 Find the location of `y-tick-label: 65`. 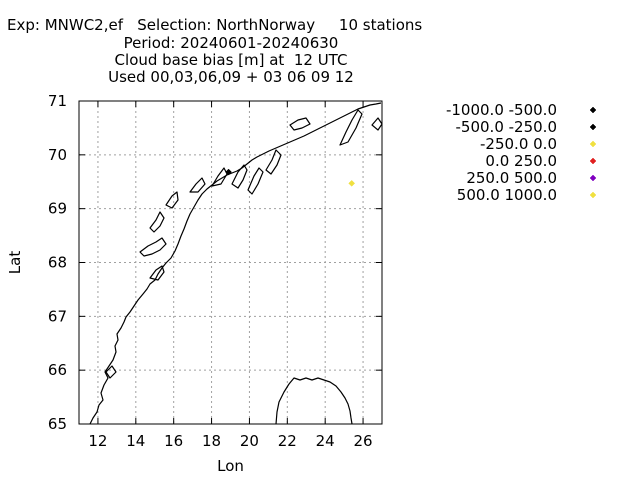

y-tick-label: 65 is located at coordinates (57, 424).